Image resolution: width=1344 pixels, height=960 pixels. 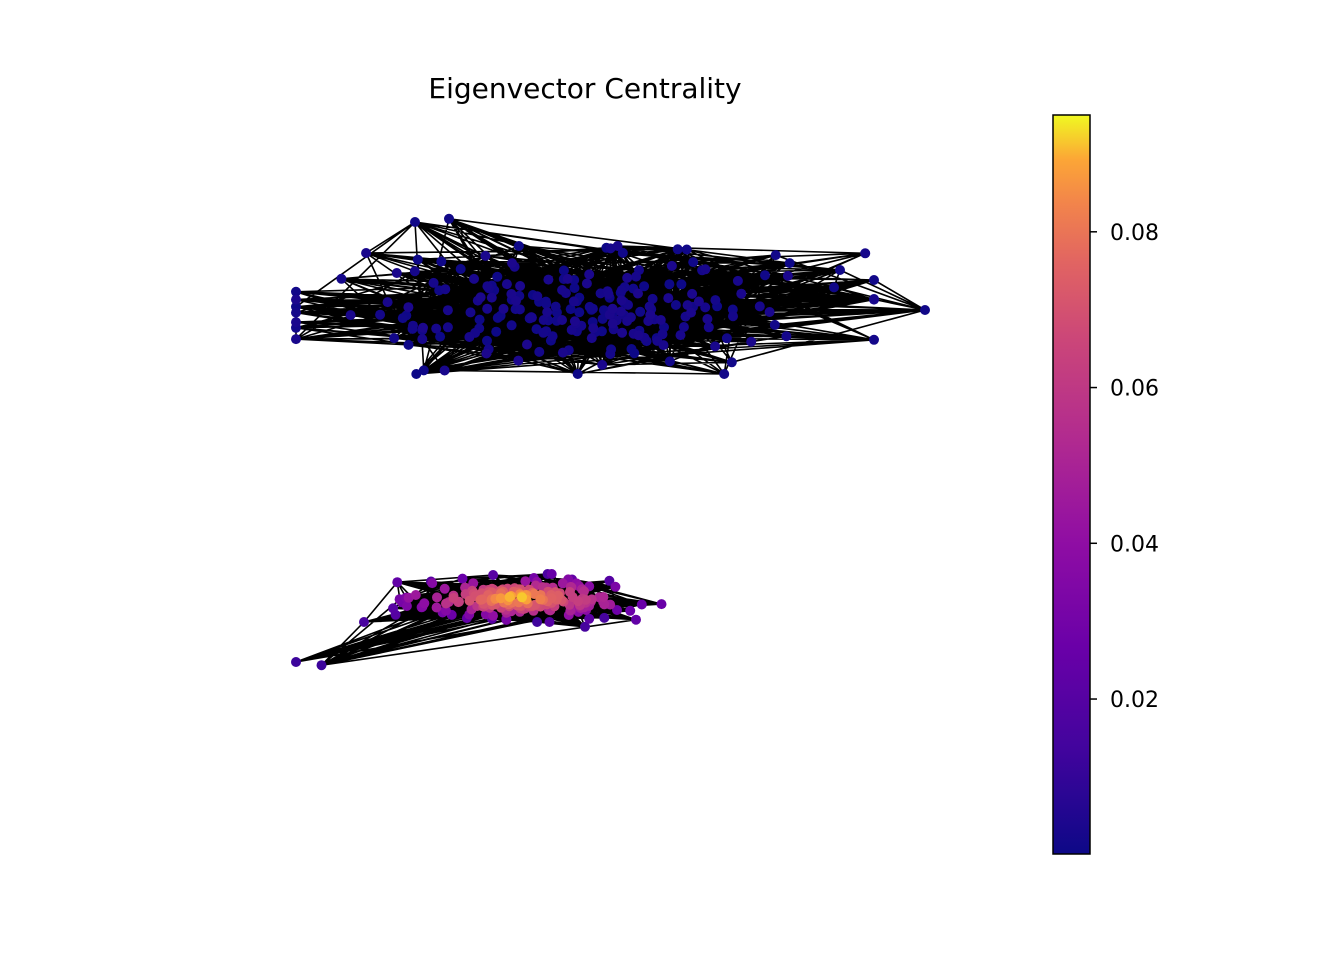 I want to click on colorbar-ticks: 0.02 0.04 0.06 0.08, so click(x=1124, y=467).